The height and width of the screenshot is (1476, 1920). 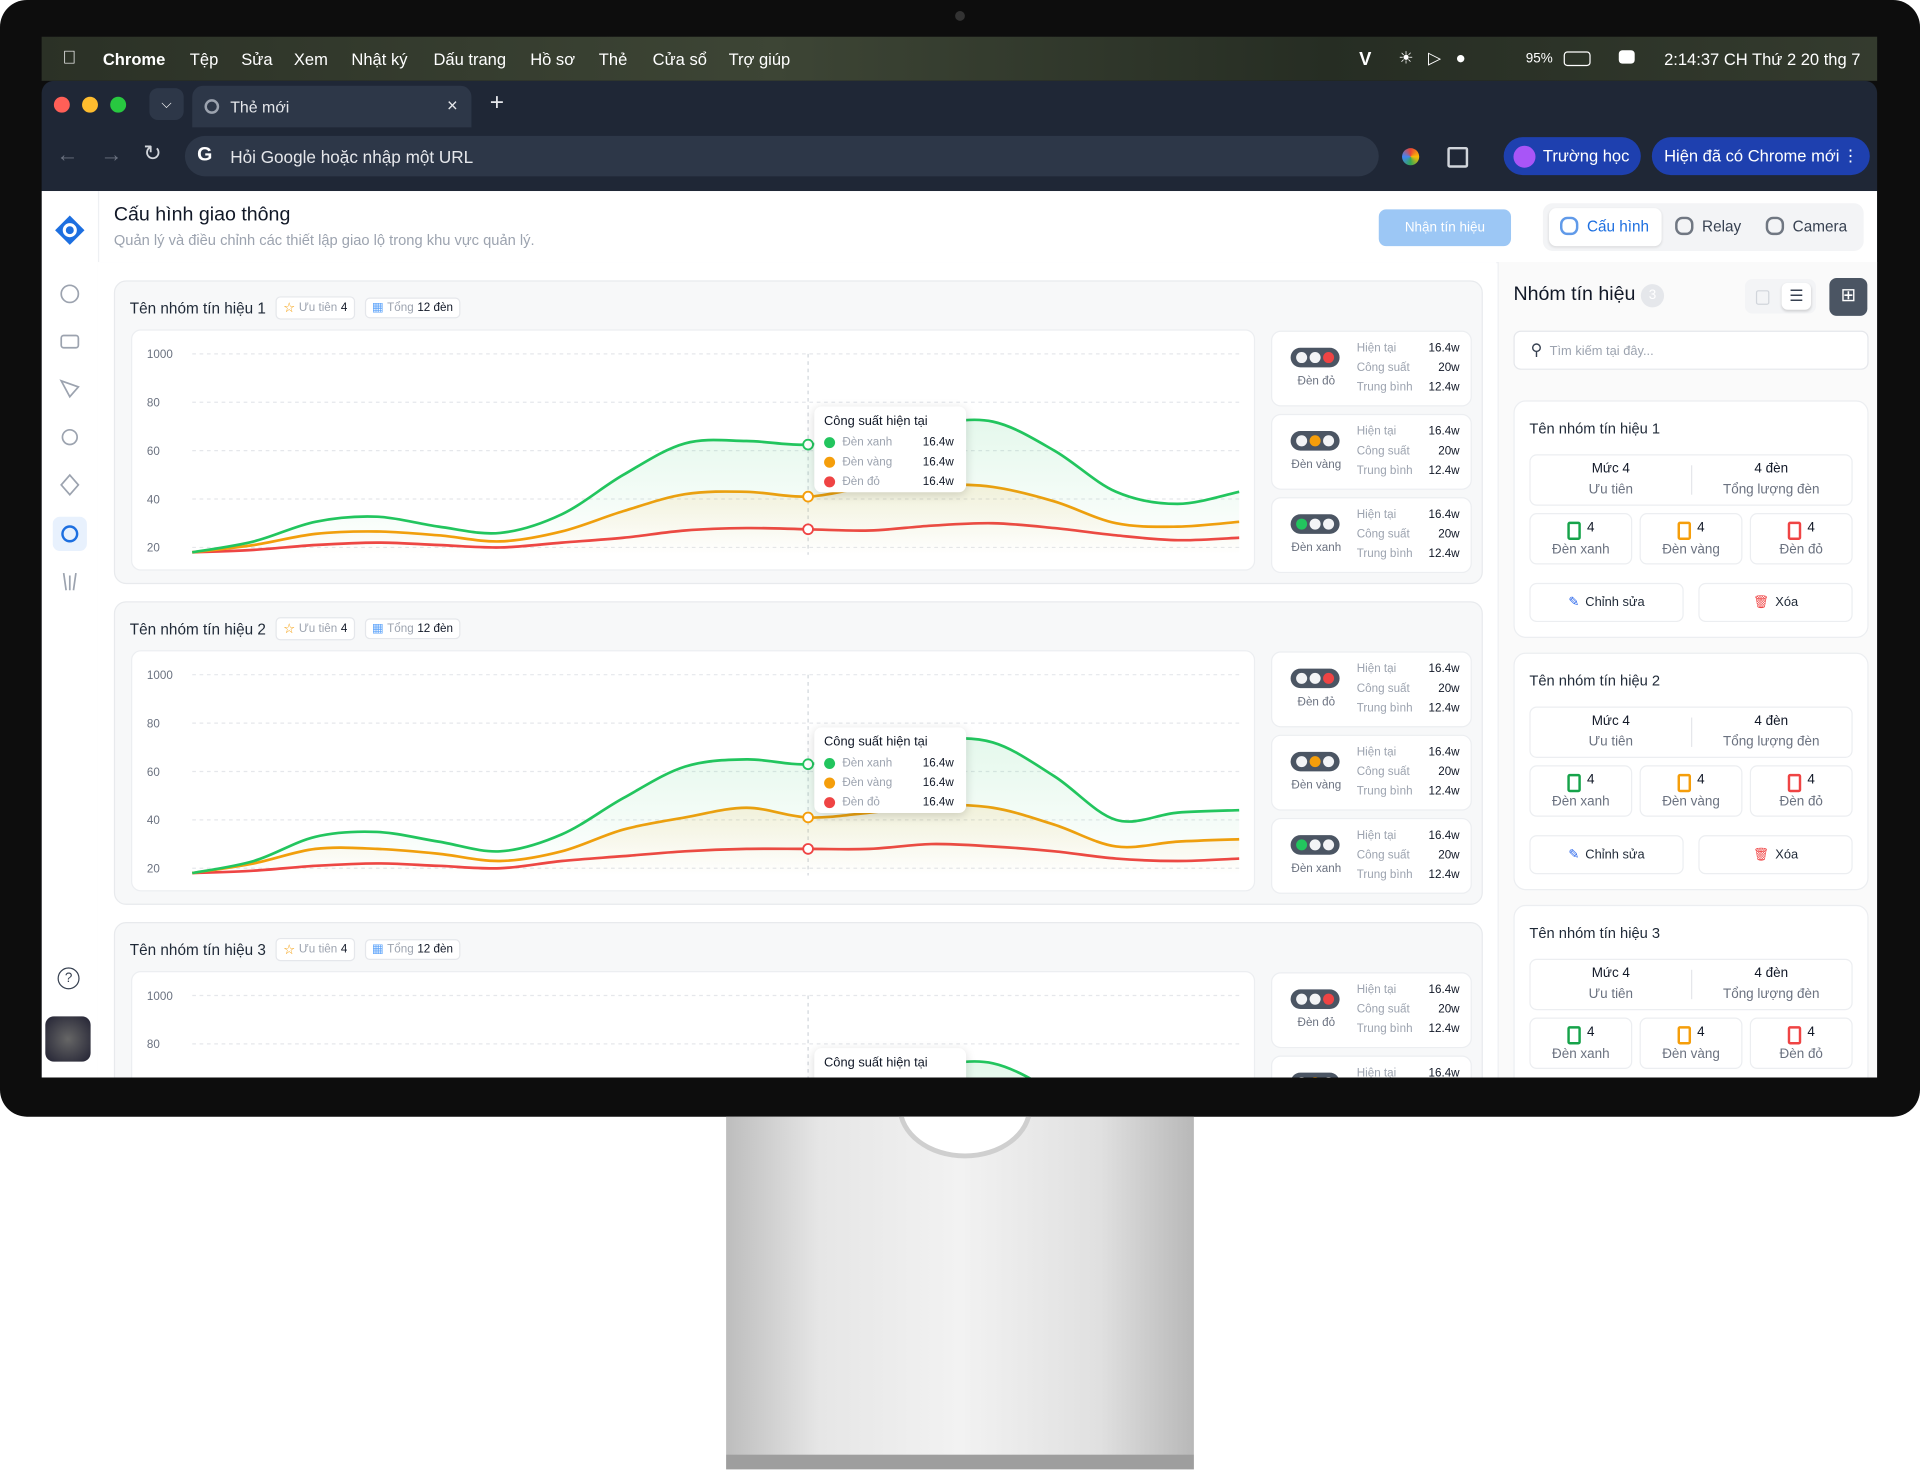 I want to click on menu-item: Cửa sổ, so click(x=679, y=59).